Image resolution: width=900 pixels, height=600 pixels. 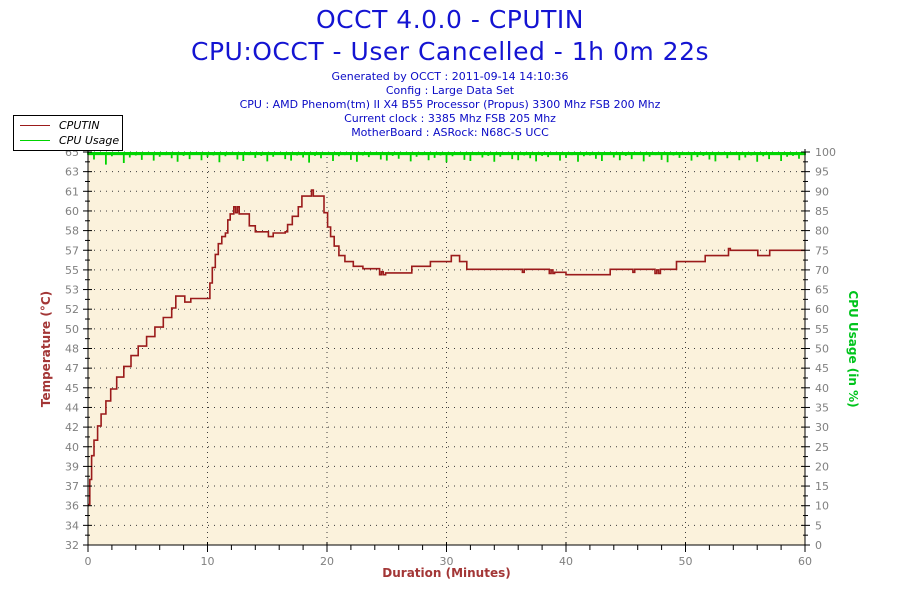 What do you see at coordinates (822, 388) in the screenshot?
I see `right-tick-label: 40` at bounding box center [822, 388].